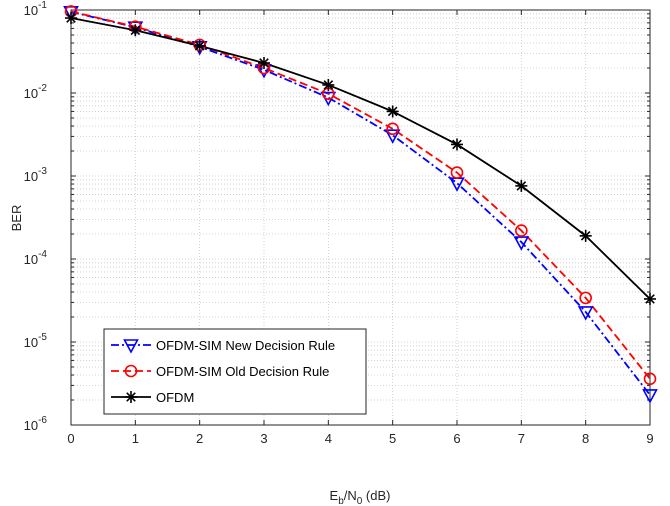 The height and width of the screenshot is (506, 670). Describe the element at coordinates (36, 258) in the screenshot. I see `y-tick-label: 10⁻⁴` at that location.